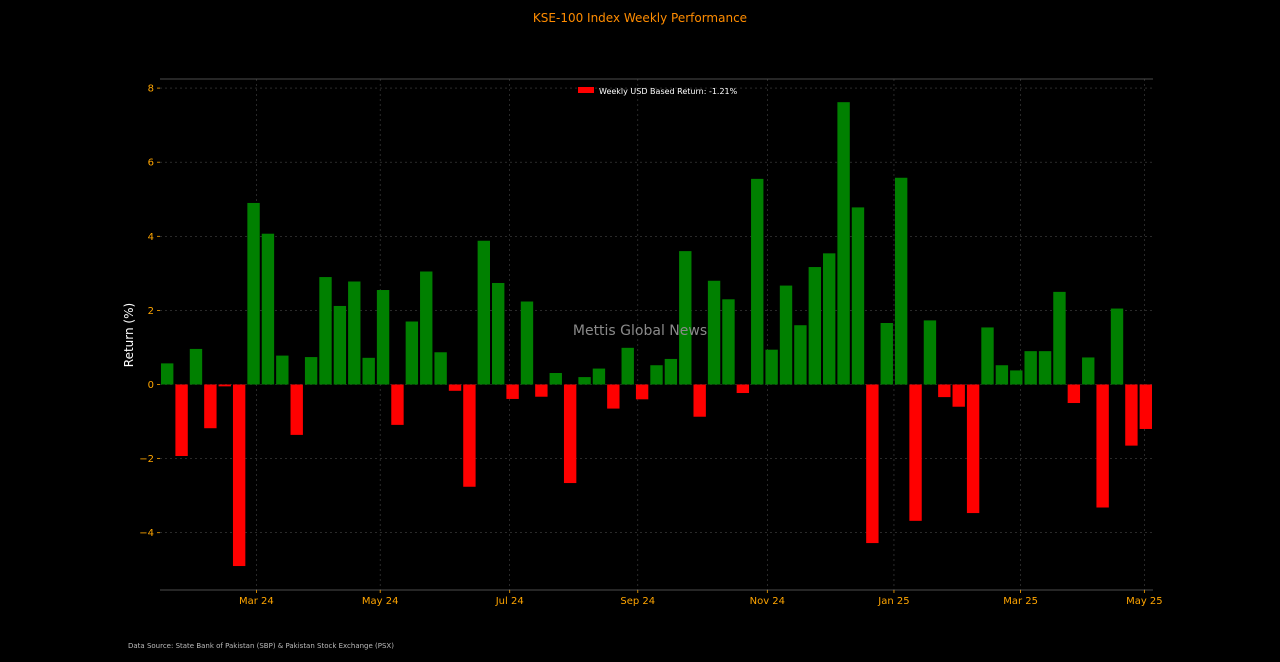 The image size is (1280, 662). Describe the element at coordinates (380, 601) in the screenshot. I see `x-tick-label: May 24` at that location.